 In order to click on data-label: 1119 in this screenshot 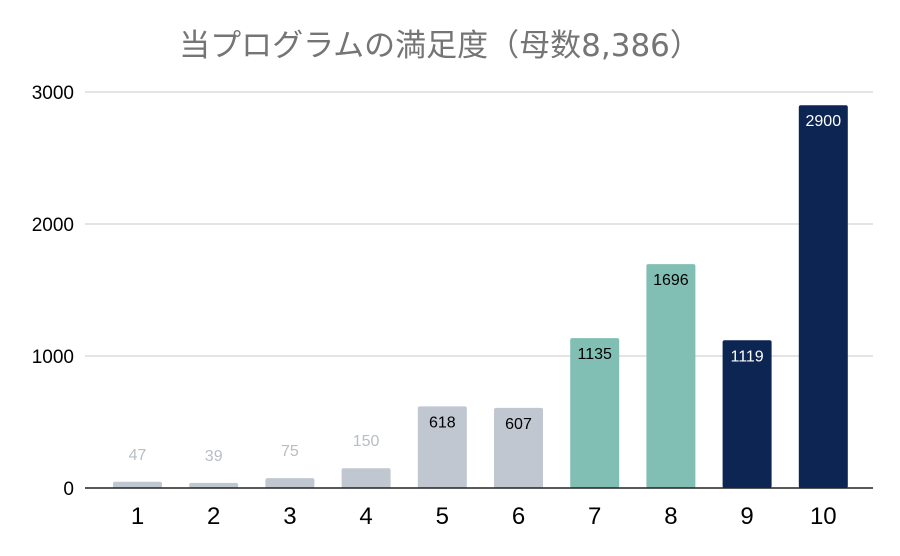, I will do `click(746, 356)`.